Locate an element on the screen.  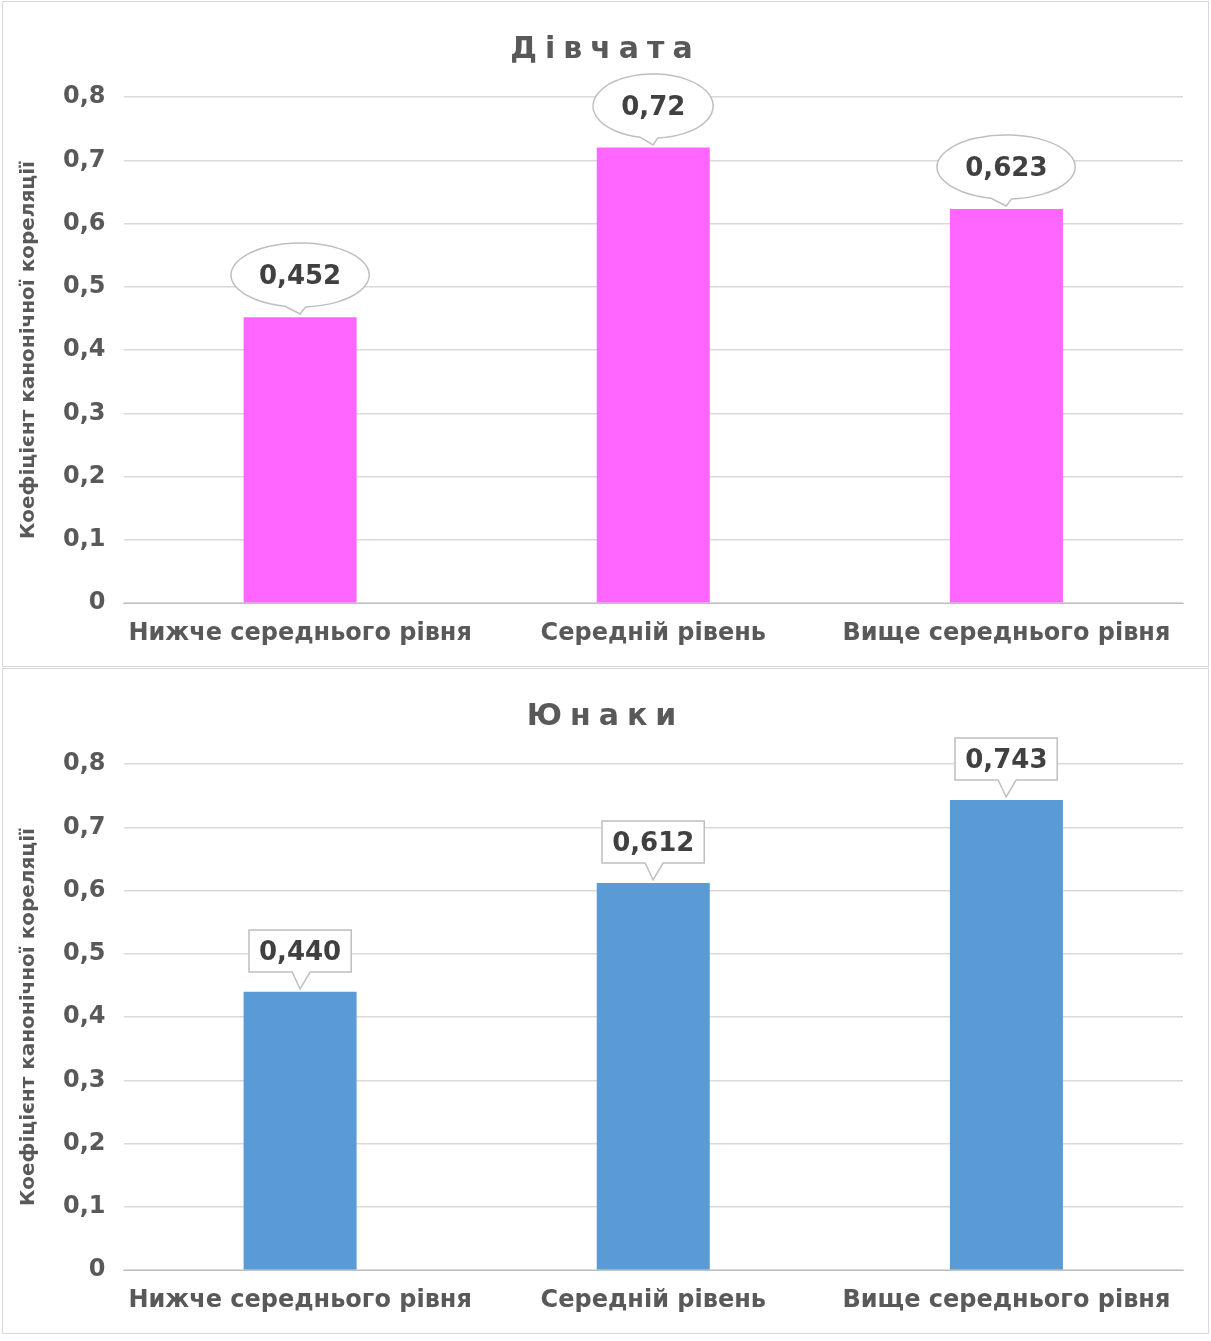
data-label: 0,743 is located at coordinates (1006, 759).